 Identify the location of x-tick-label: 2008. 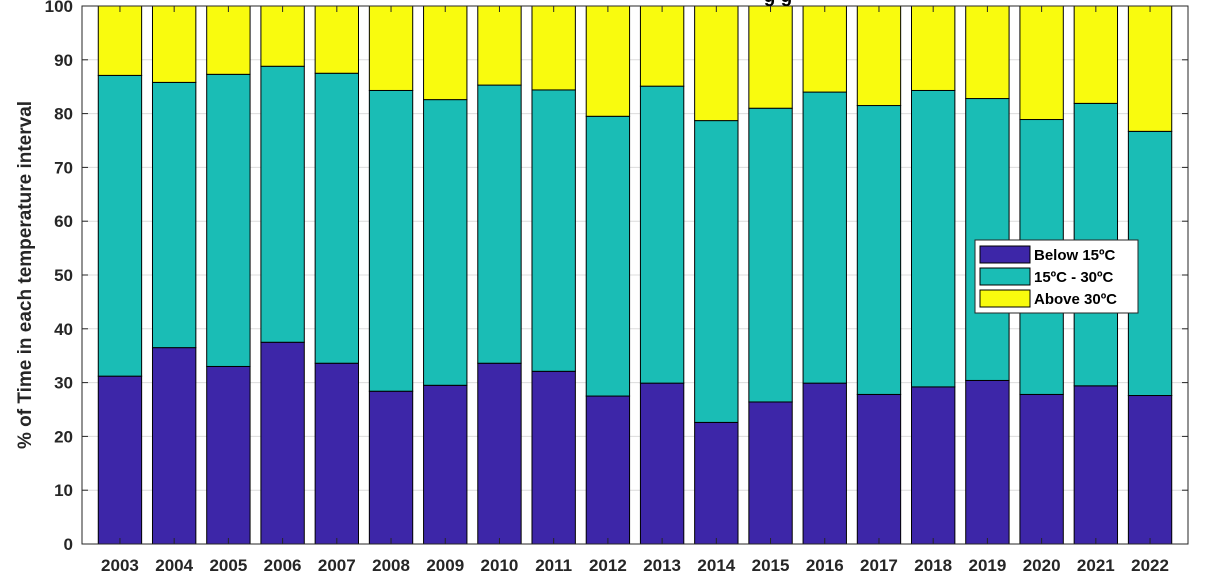
(391, 565).